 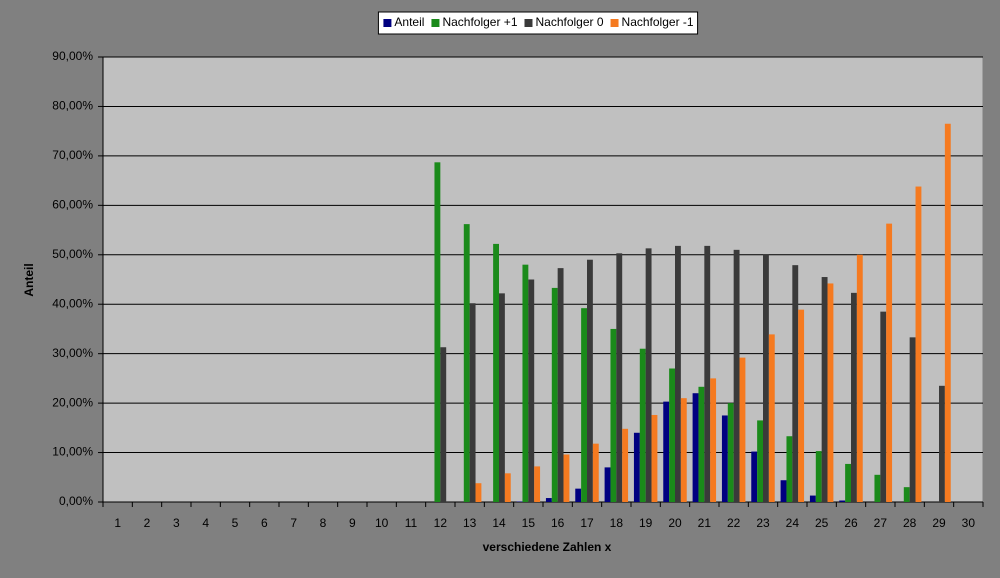 I want to click on legend-label: Anteil, so click(x=409, y=22).